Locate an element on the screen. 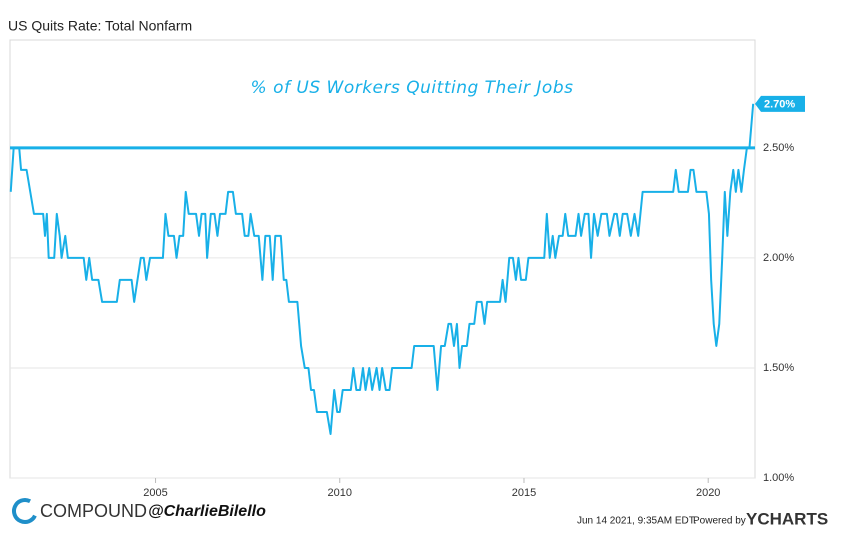  brand: COMPOUND is located at coordinates (93, 511).